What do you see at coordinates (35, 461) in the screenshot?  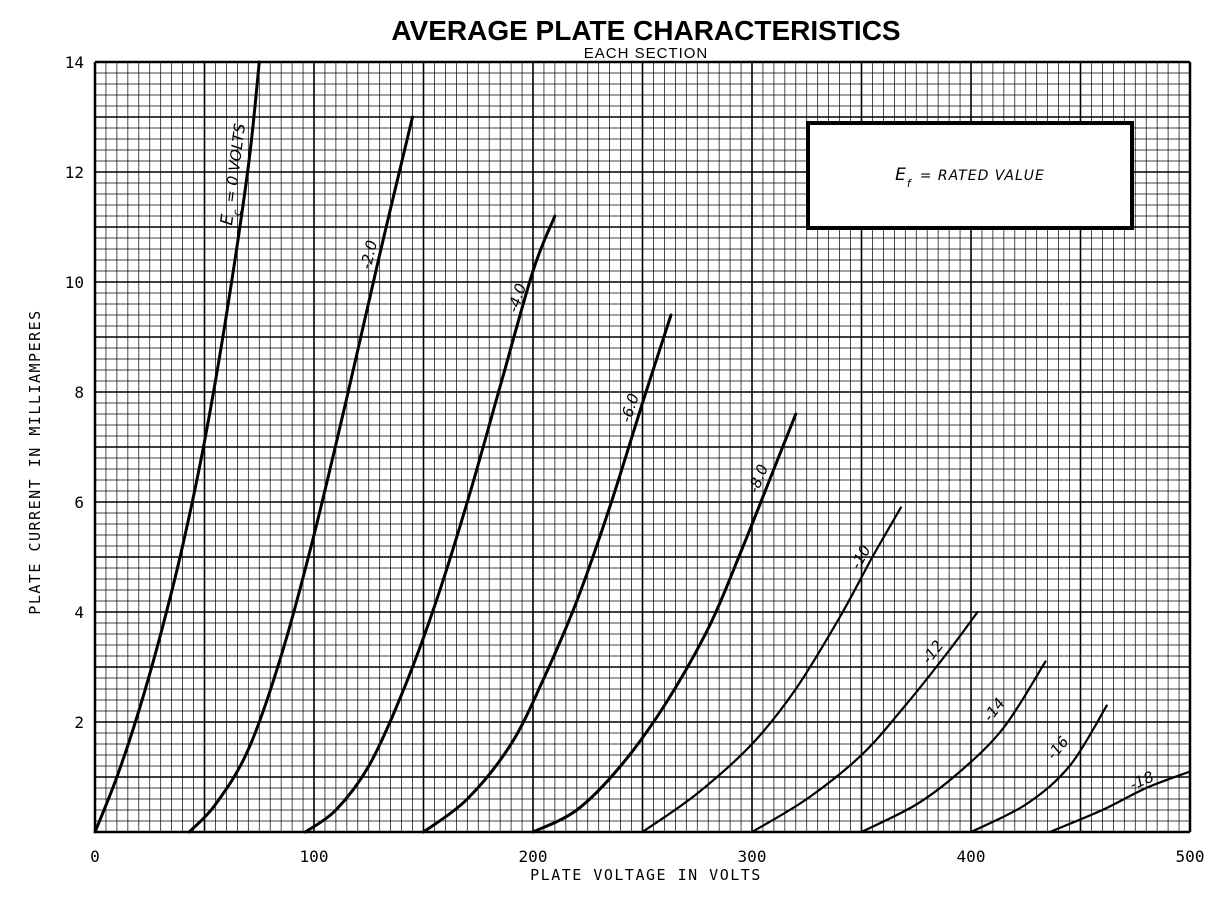 I see `y-axis-label: PLATE CURRENT IN MILLIAMPERES` at bounding box center [35, 461].